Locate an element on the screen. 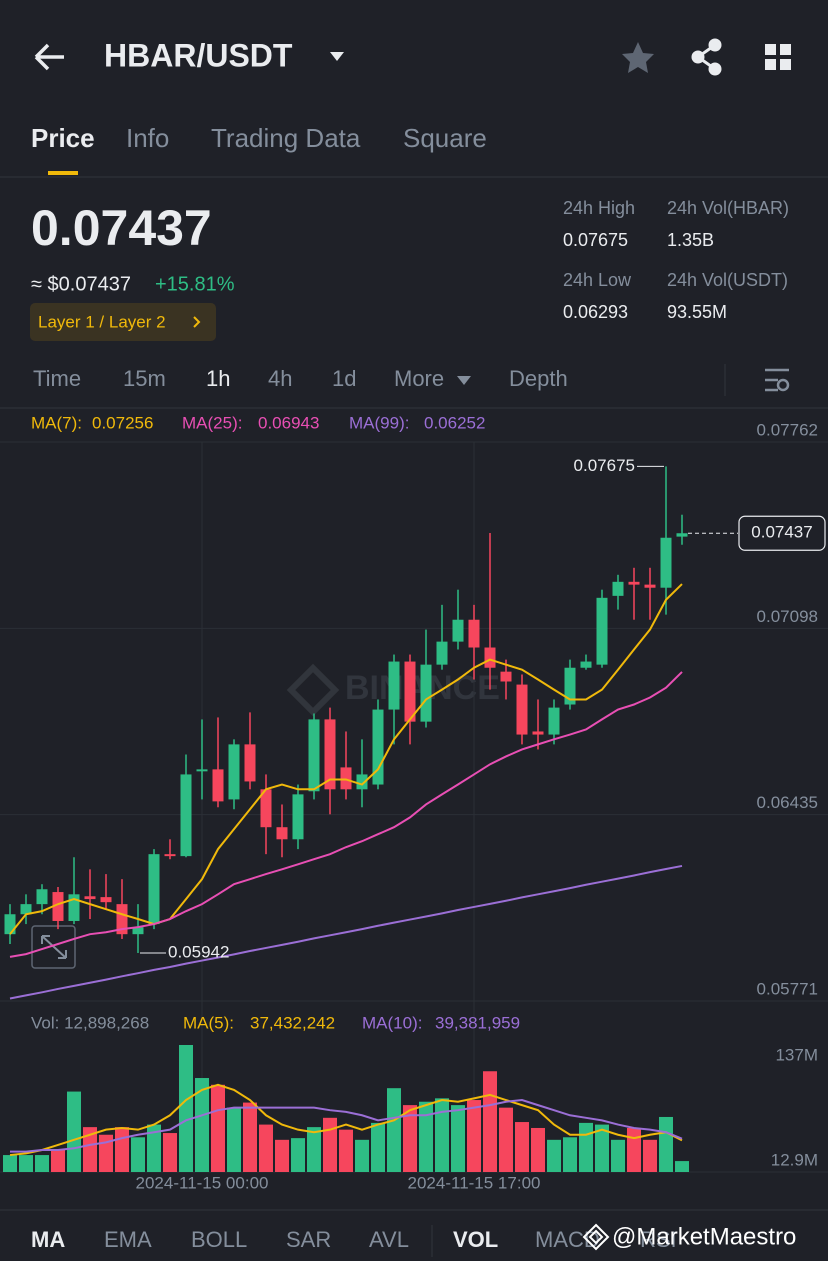  logo-diamond is located at coordinates (313, 690).